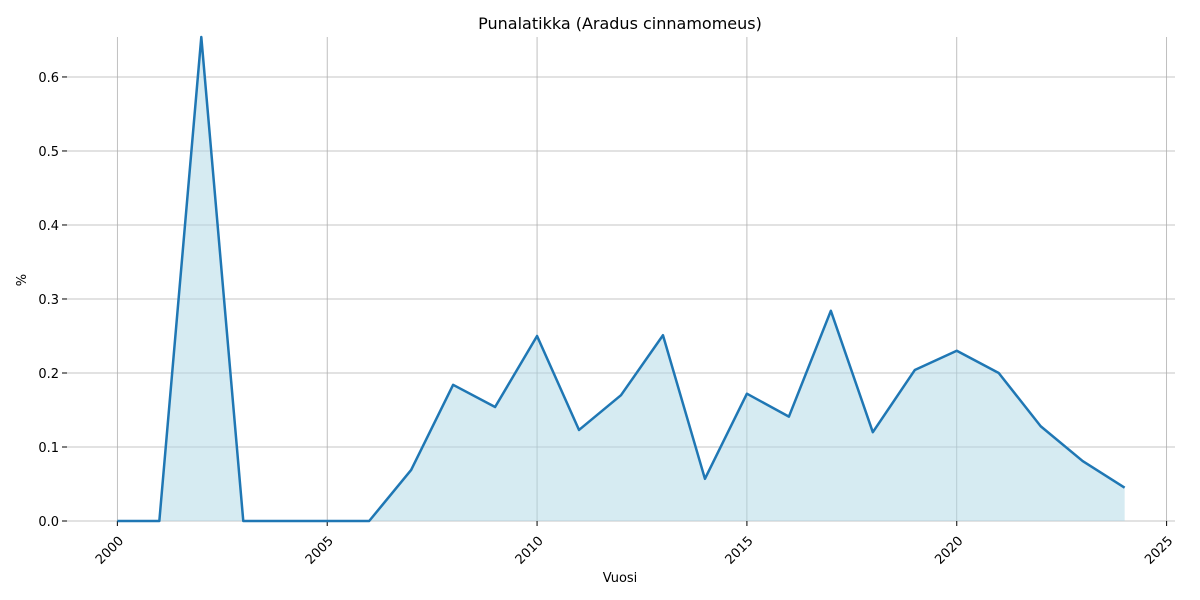  Describe the element at coordinates (740, 551) in the screenshot. I see `x-tick-label: 2015` at that location.